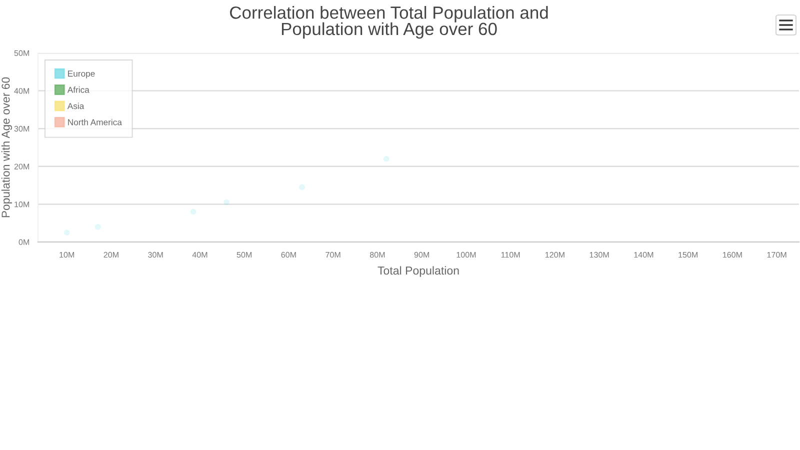  What do you see at coordinates (688, 255) in the screenshot?
I see `x-tick-label: 150M` at bounding box center [688, 255].